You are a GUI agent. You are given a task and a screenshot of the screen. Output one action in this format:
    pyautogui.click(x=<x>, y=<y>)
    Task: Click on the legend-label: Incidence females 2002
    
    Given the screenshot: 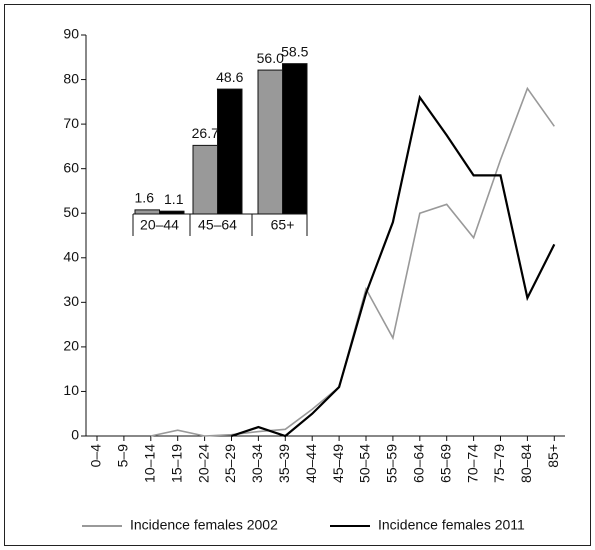 What is the action you would take?
    pyautogui.click(x=204, y=525)
    